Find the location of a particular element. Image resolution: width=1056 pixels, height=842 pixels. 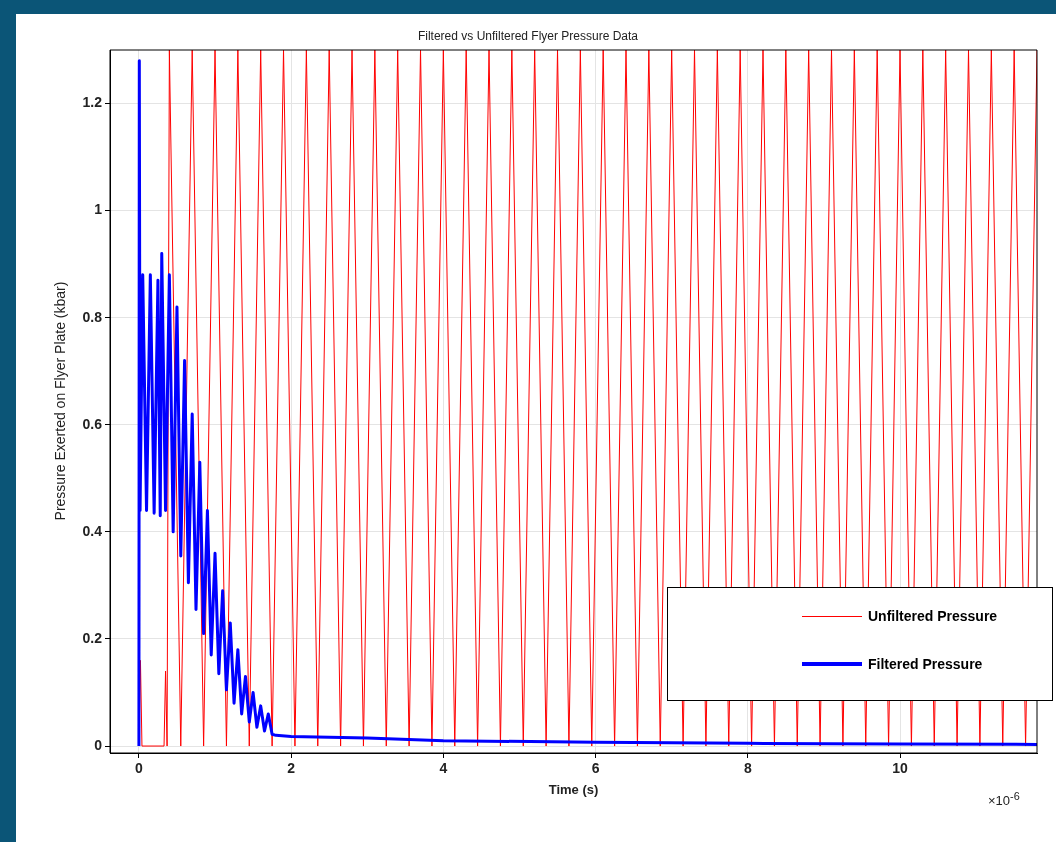

legend-label: Filtered Pressure is located at coordinates (925, 664).